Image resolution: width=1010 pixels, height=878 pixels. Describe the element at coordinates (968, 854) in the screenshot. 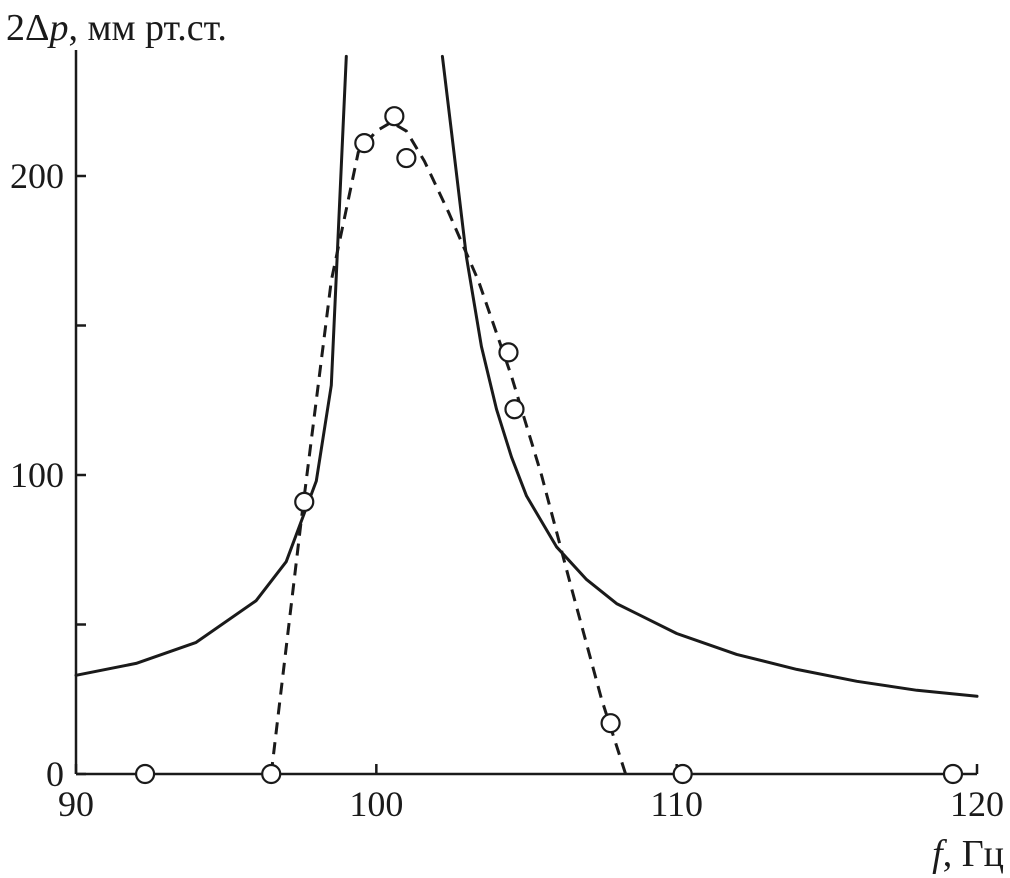

I see `x-axis-title: f, Гц` at that location.